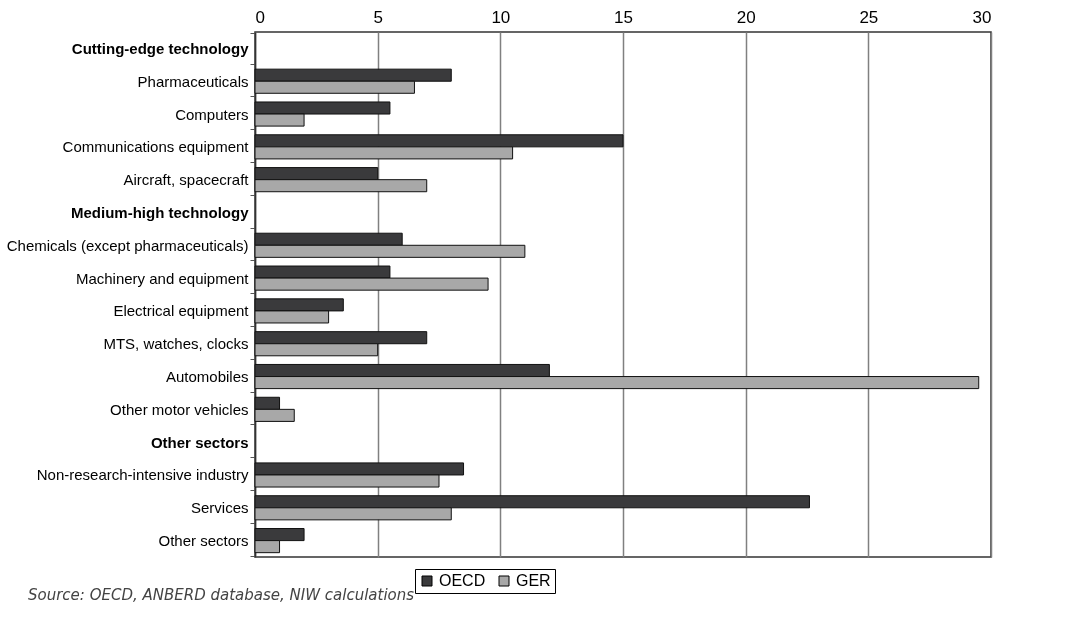 The width and height of the screenshot is (1080, 622). I want to click on y-tick-label: Non-research-intensive industry, so click(142, 475).